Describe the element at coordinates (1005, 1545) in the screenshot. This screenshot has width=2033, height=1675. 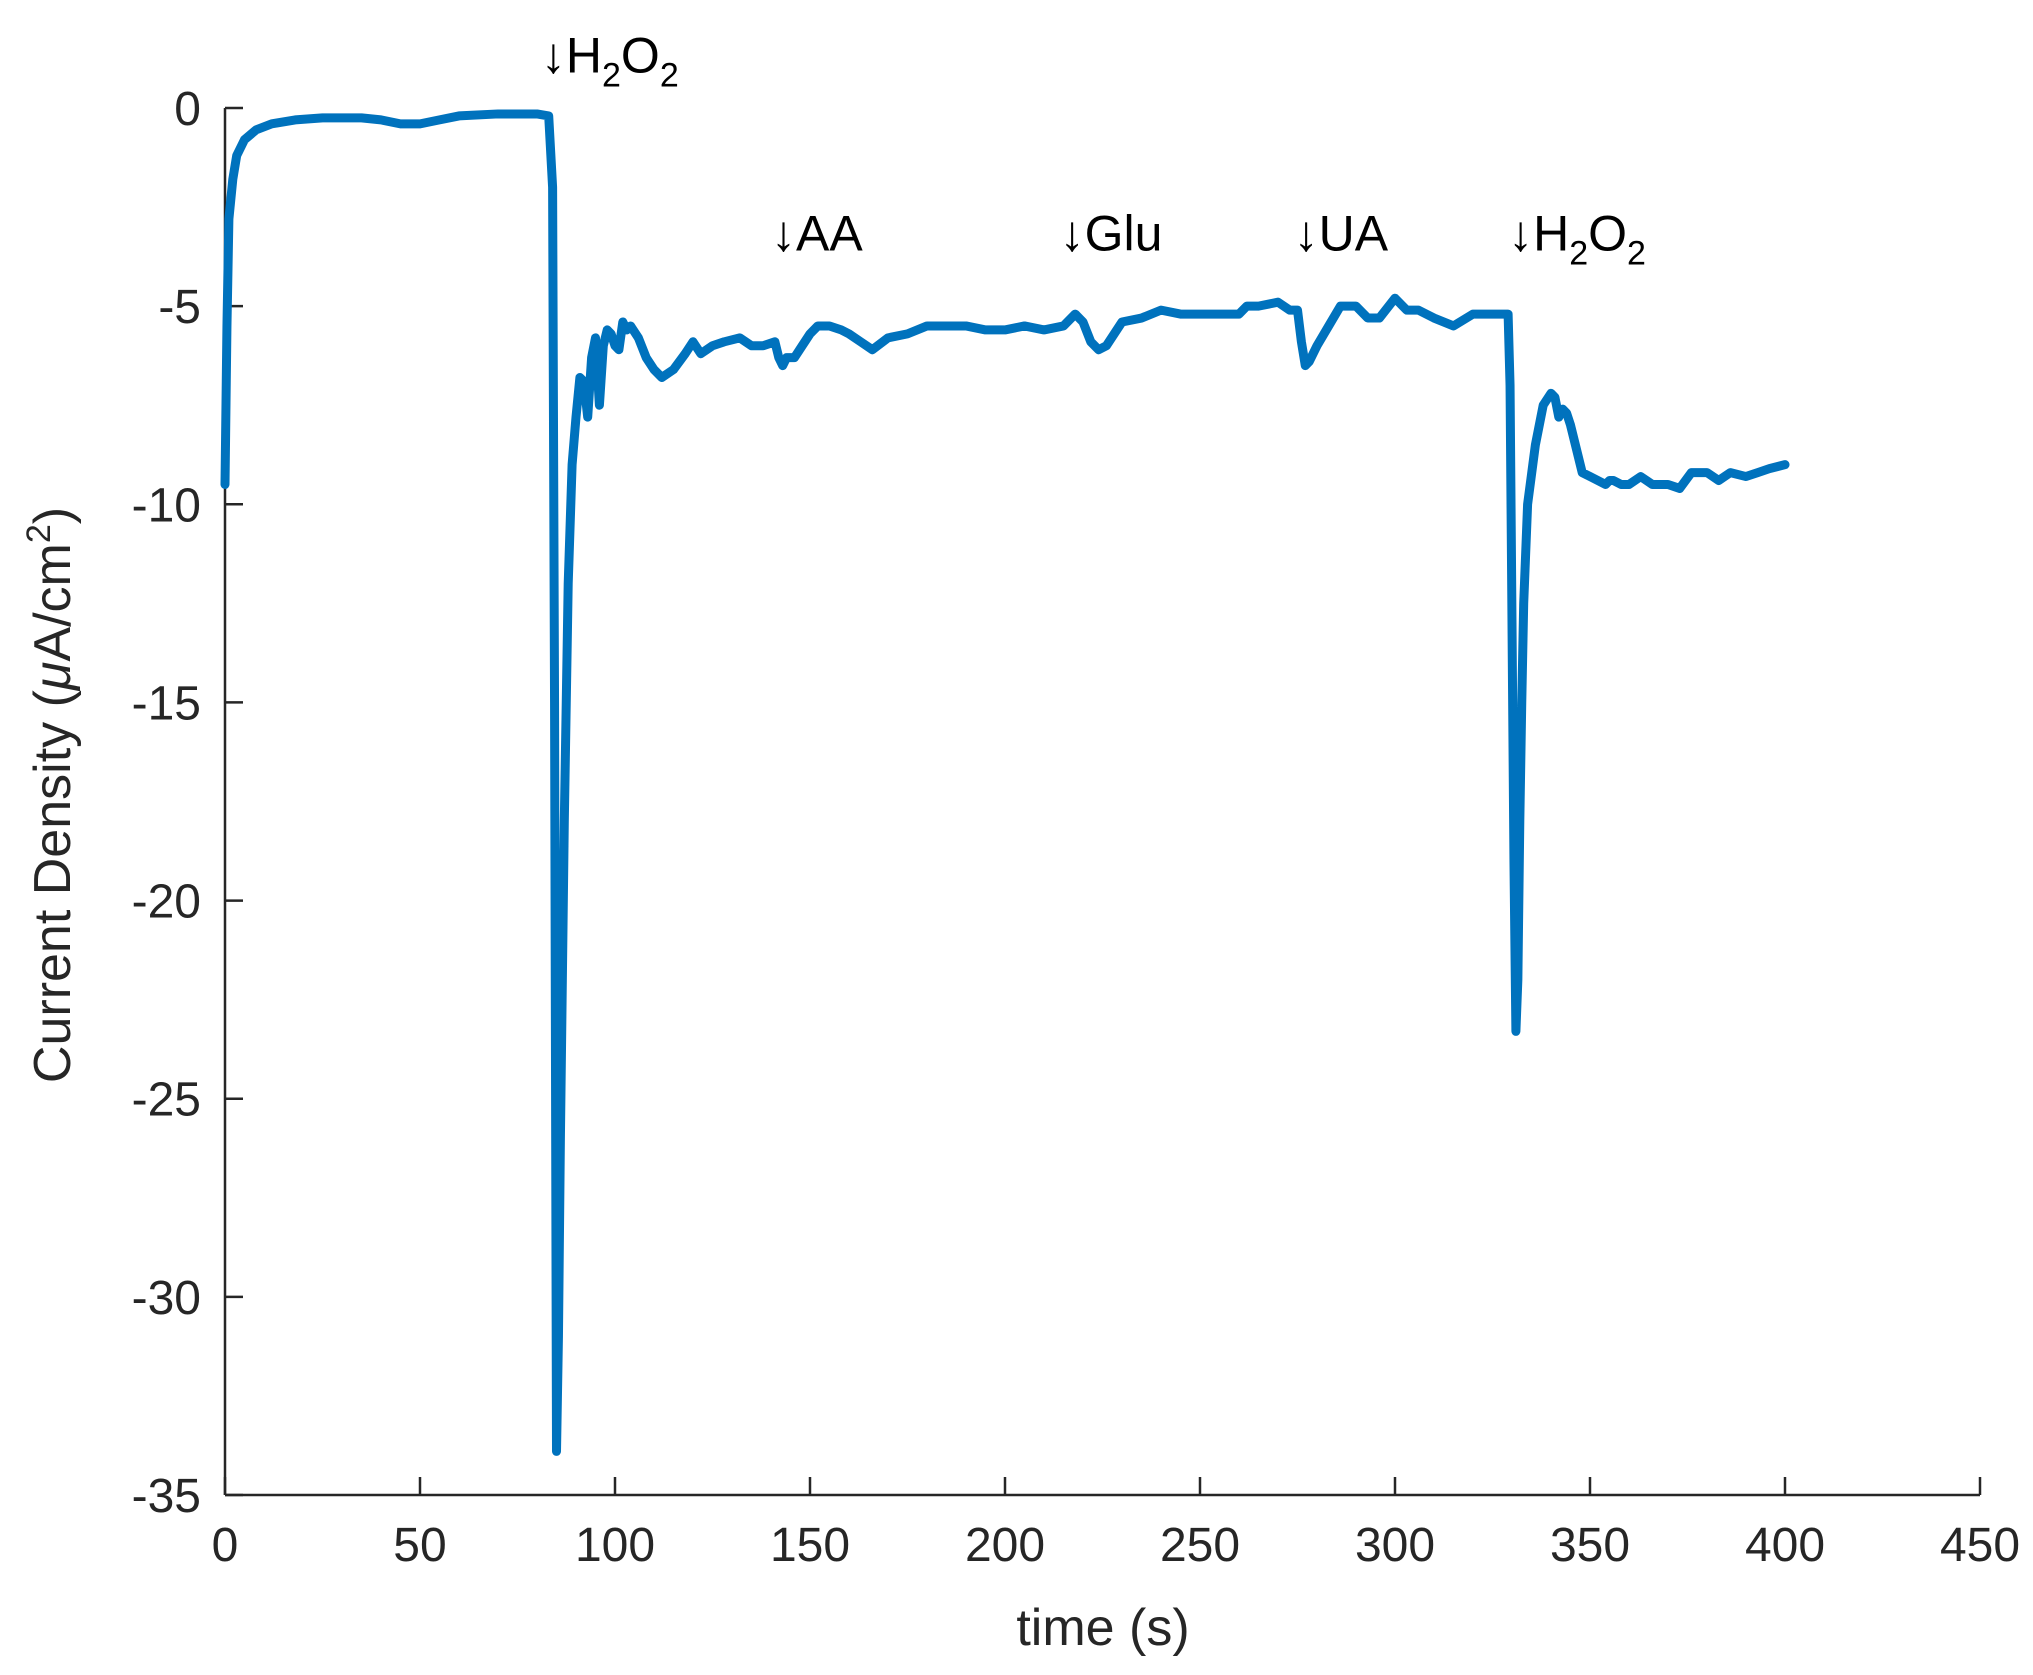
I see `x-tick-label: 200` at that location.